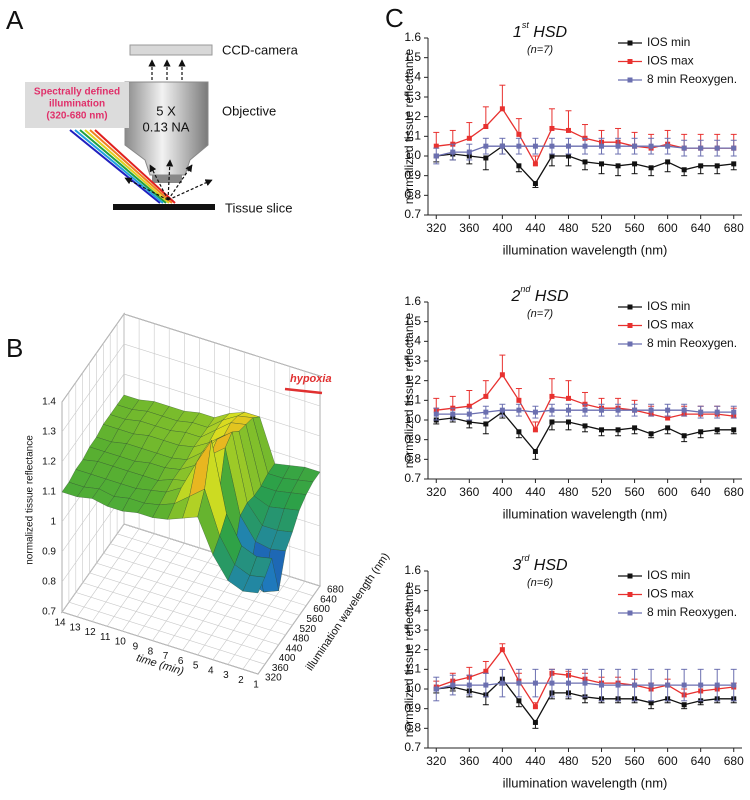 This screenshot has height=800, width=750. I want to click on x-tick-label: 13, so click(76, 627).